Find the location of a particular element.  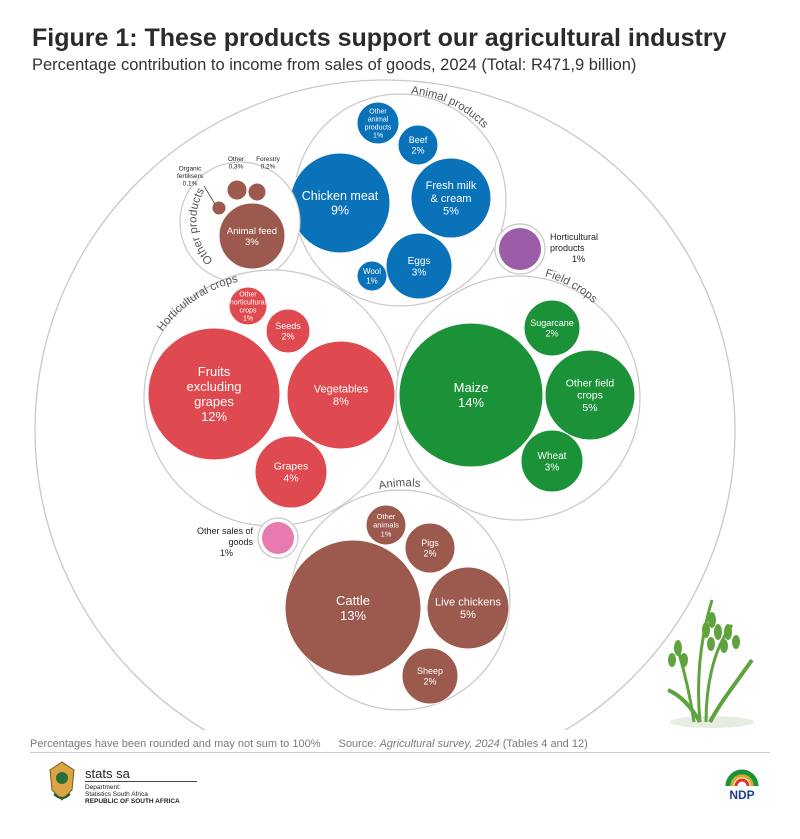

bubble-other-field-crops is located at coordinates (590, 395).